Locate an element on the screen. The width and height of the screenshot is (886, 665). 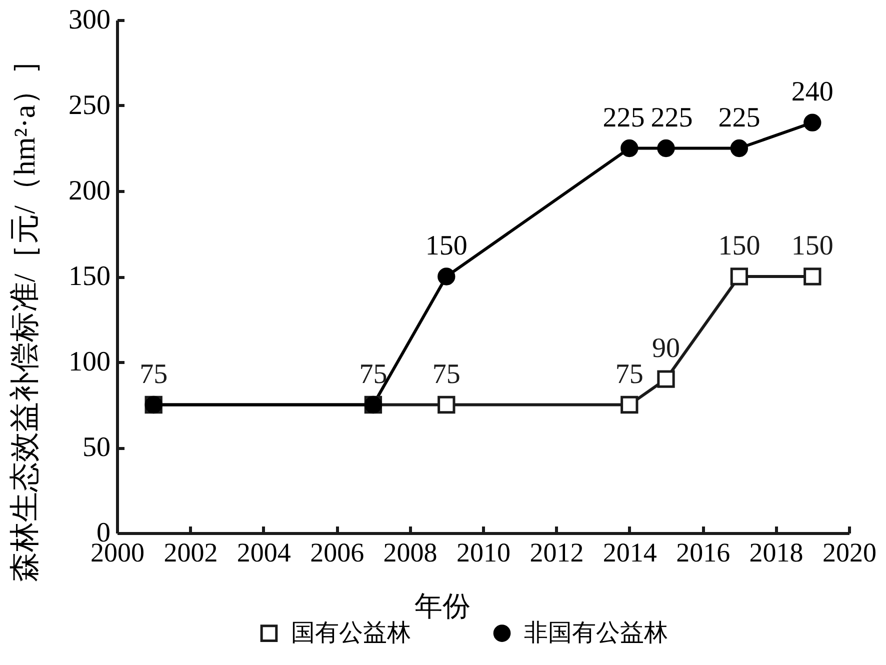
y-tick-label: 150 is located at coordinates (89, 276).